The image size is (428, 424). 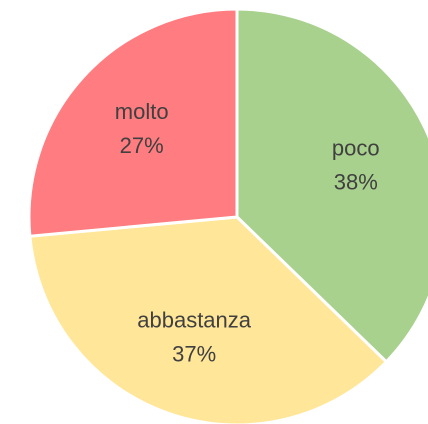 I want to click on slice-value-label: 37%, so click(x=194, y=353).